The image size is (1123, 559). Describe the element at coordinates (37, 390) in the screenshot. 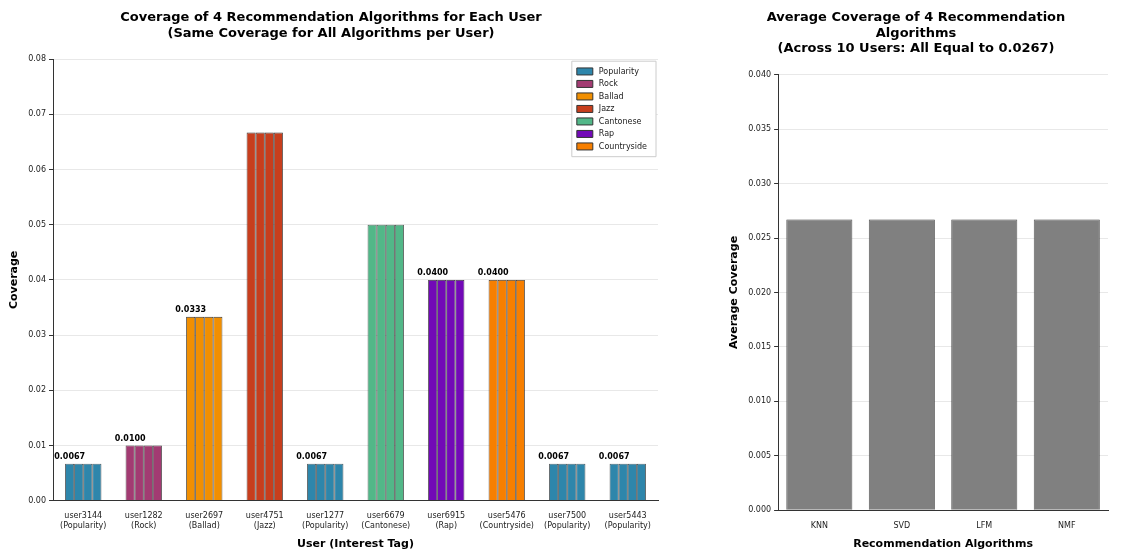

I see `y-tick-label: 0.02` at that location.